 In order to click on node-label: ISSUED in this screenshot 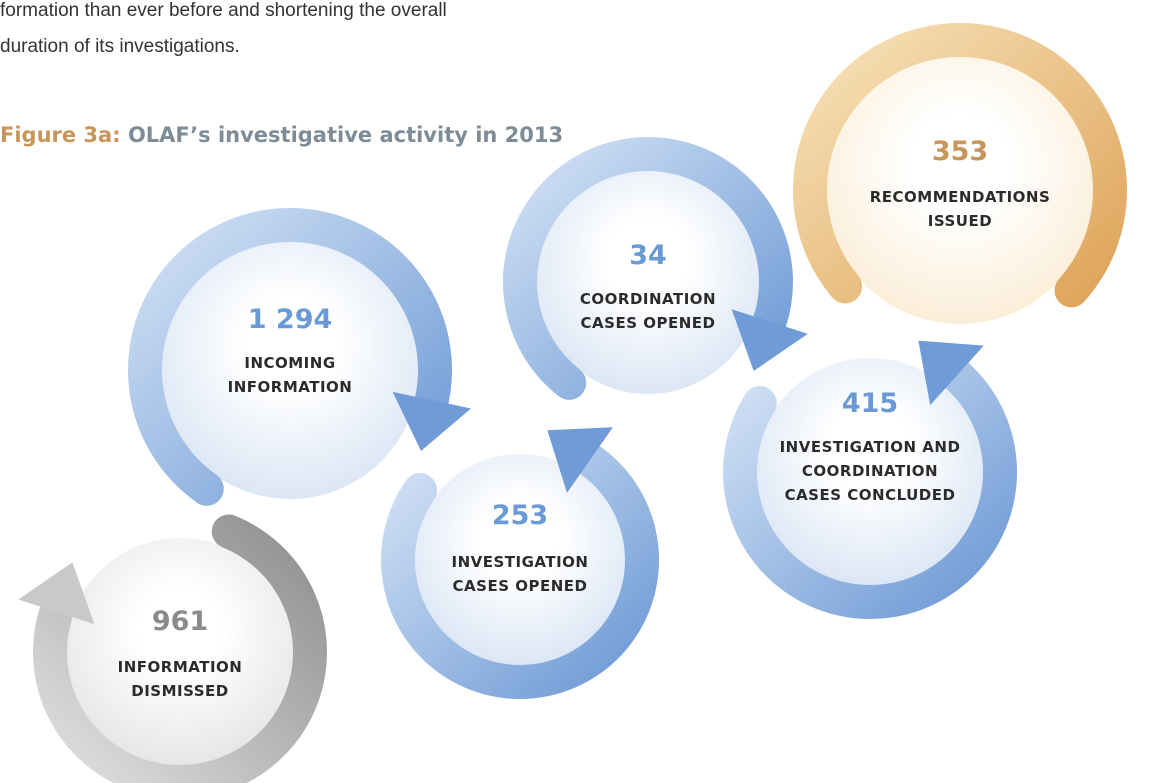, I will do `click(960, 221)`.